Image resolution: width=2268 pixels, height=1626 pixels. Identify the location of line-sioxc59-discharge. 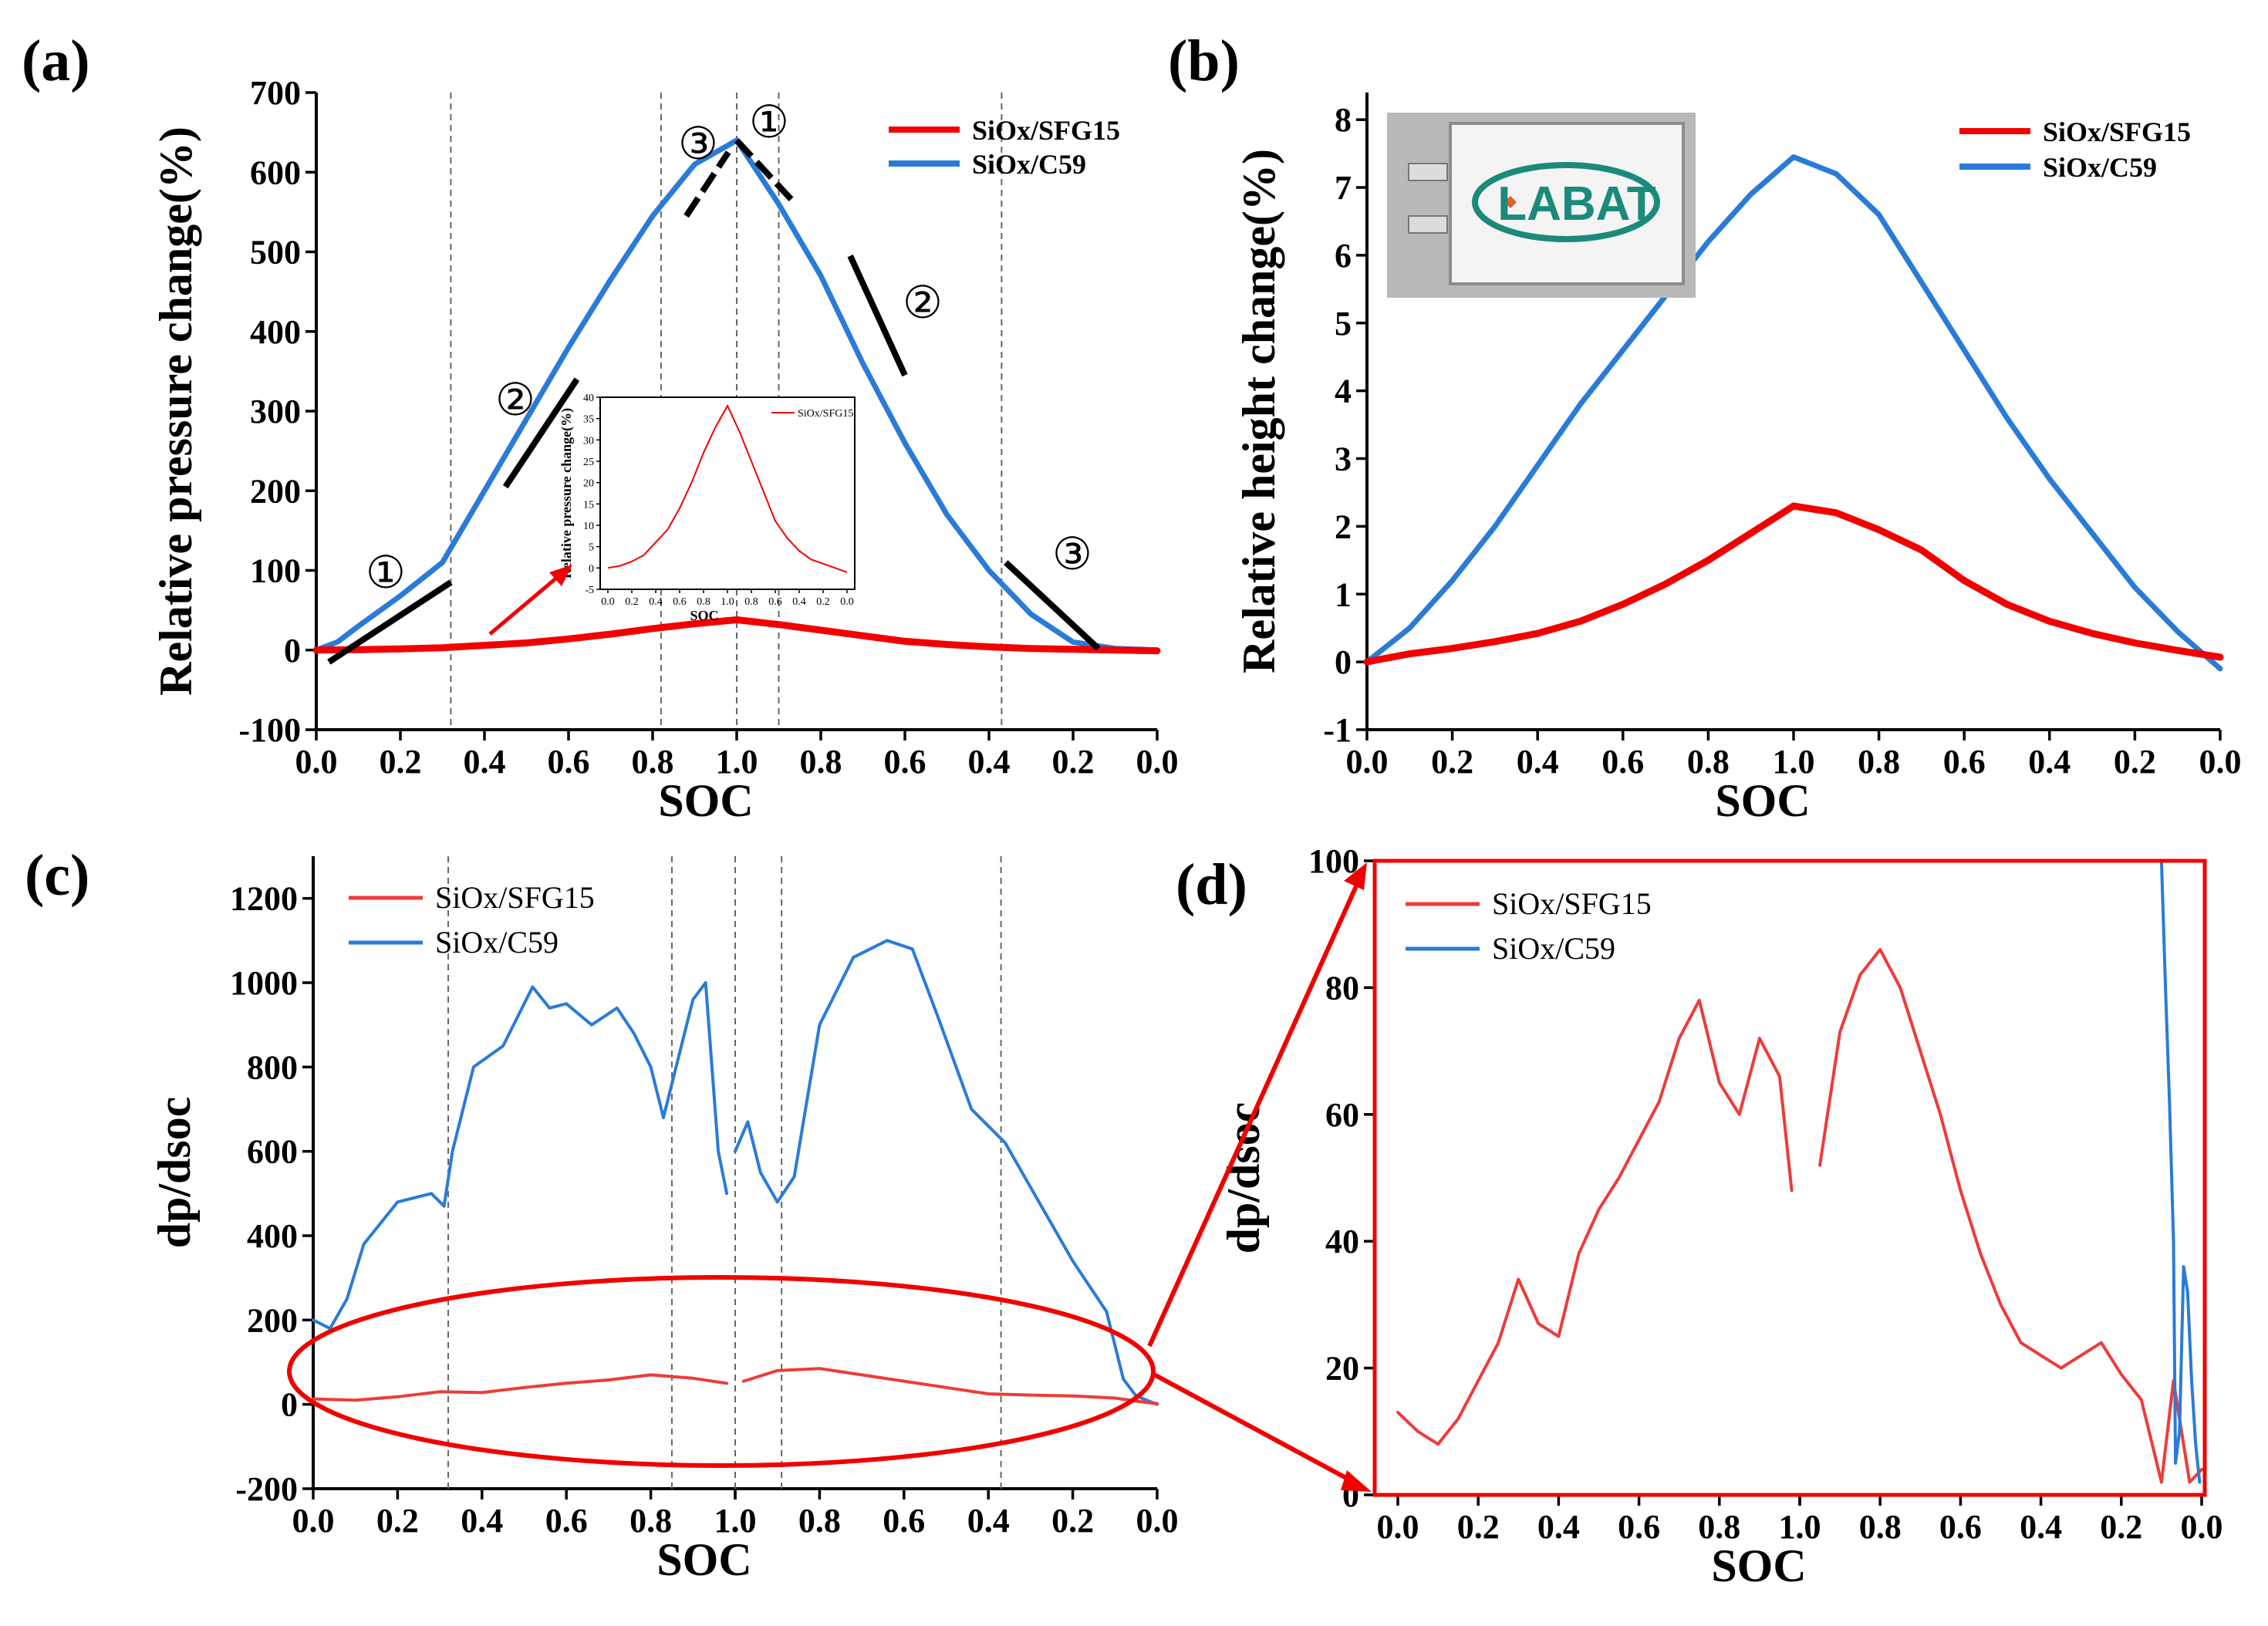
(946, 1172).